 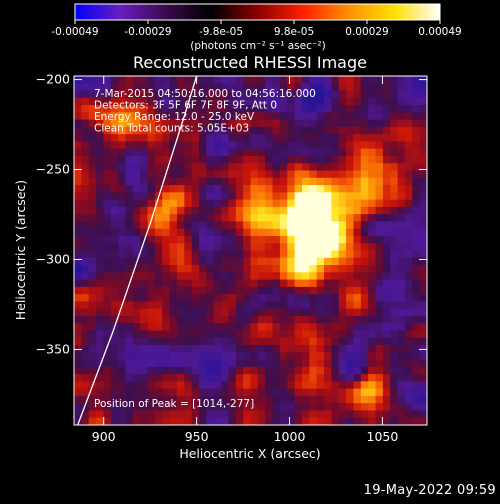 What do you see at coordinates (174, 404) in the screenshot?
I see `peak-position-label: Position of Peak = [1014,-277]` at bounding box center [174, 404].